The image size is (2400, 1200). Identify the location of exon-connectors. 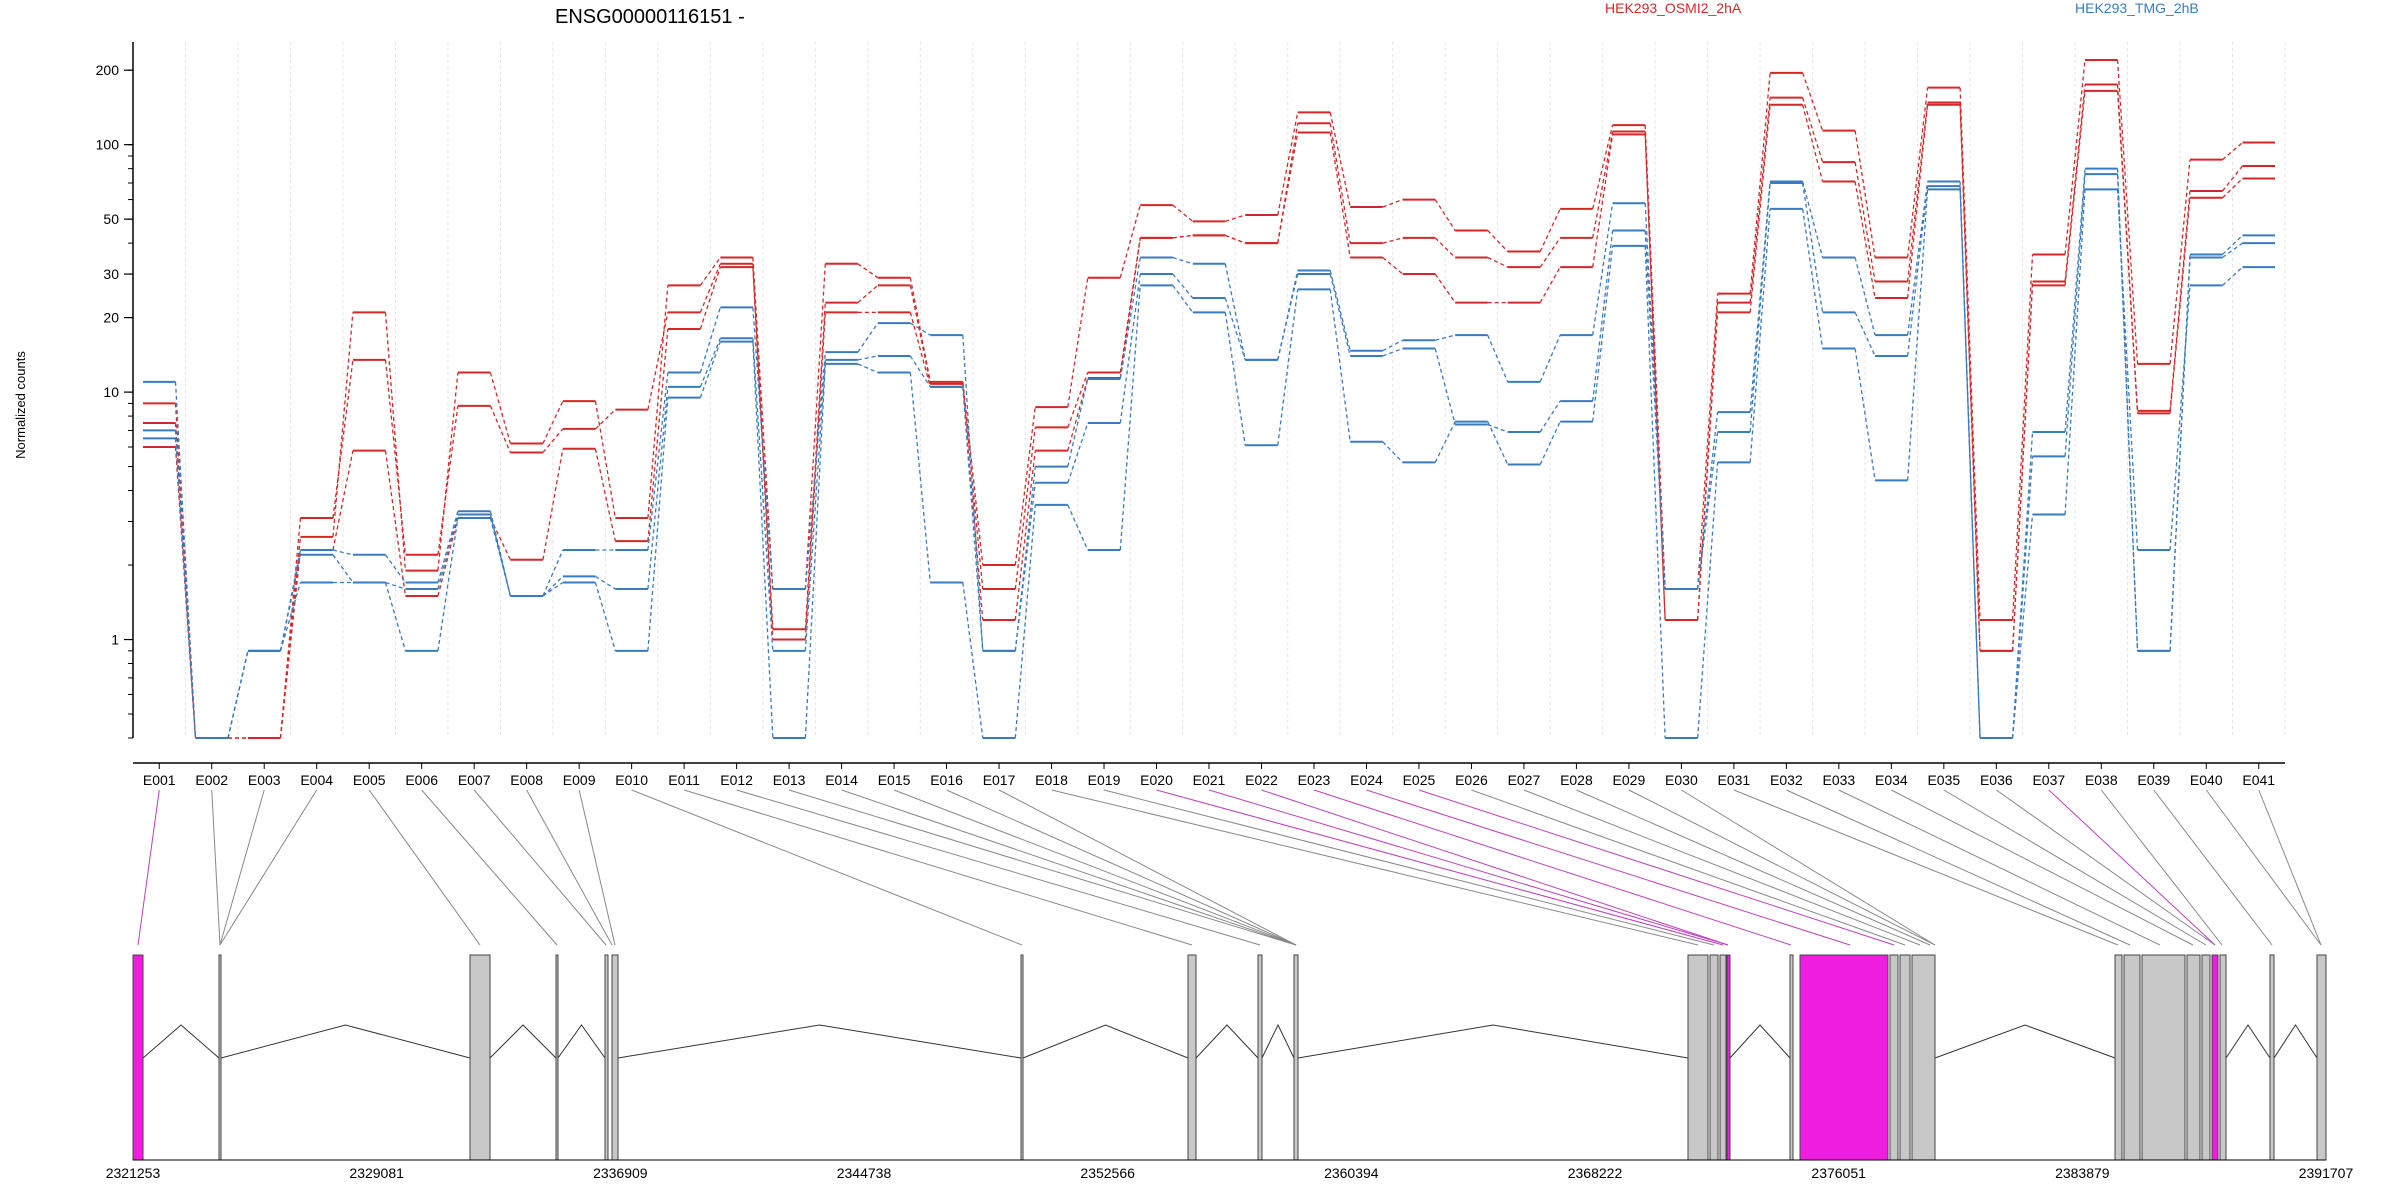
(1229, 867).